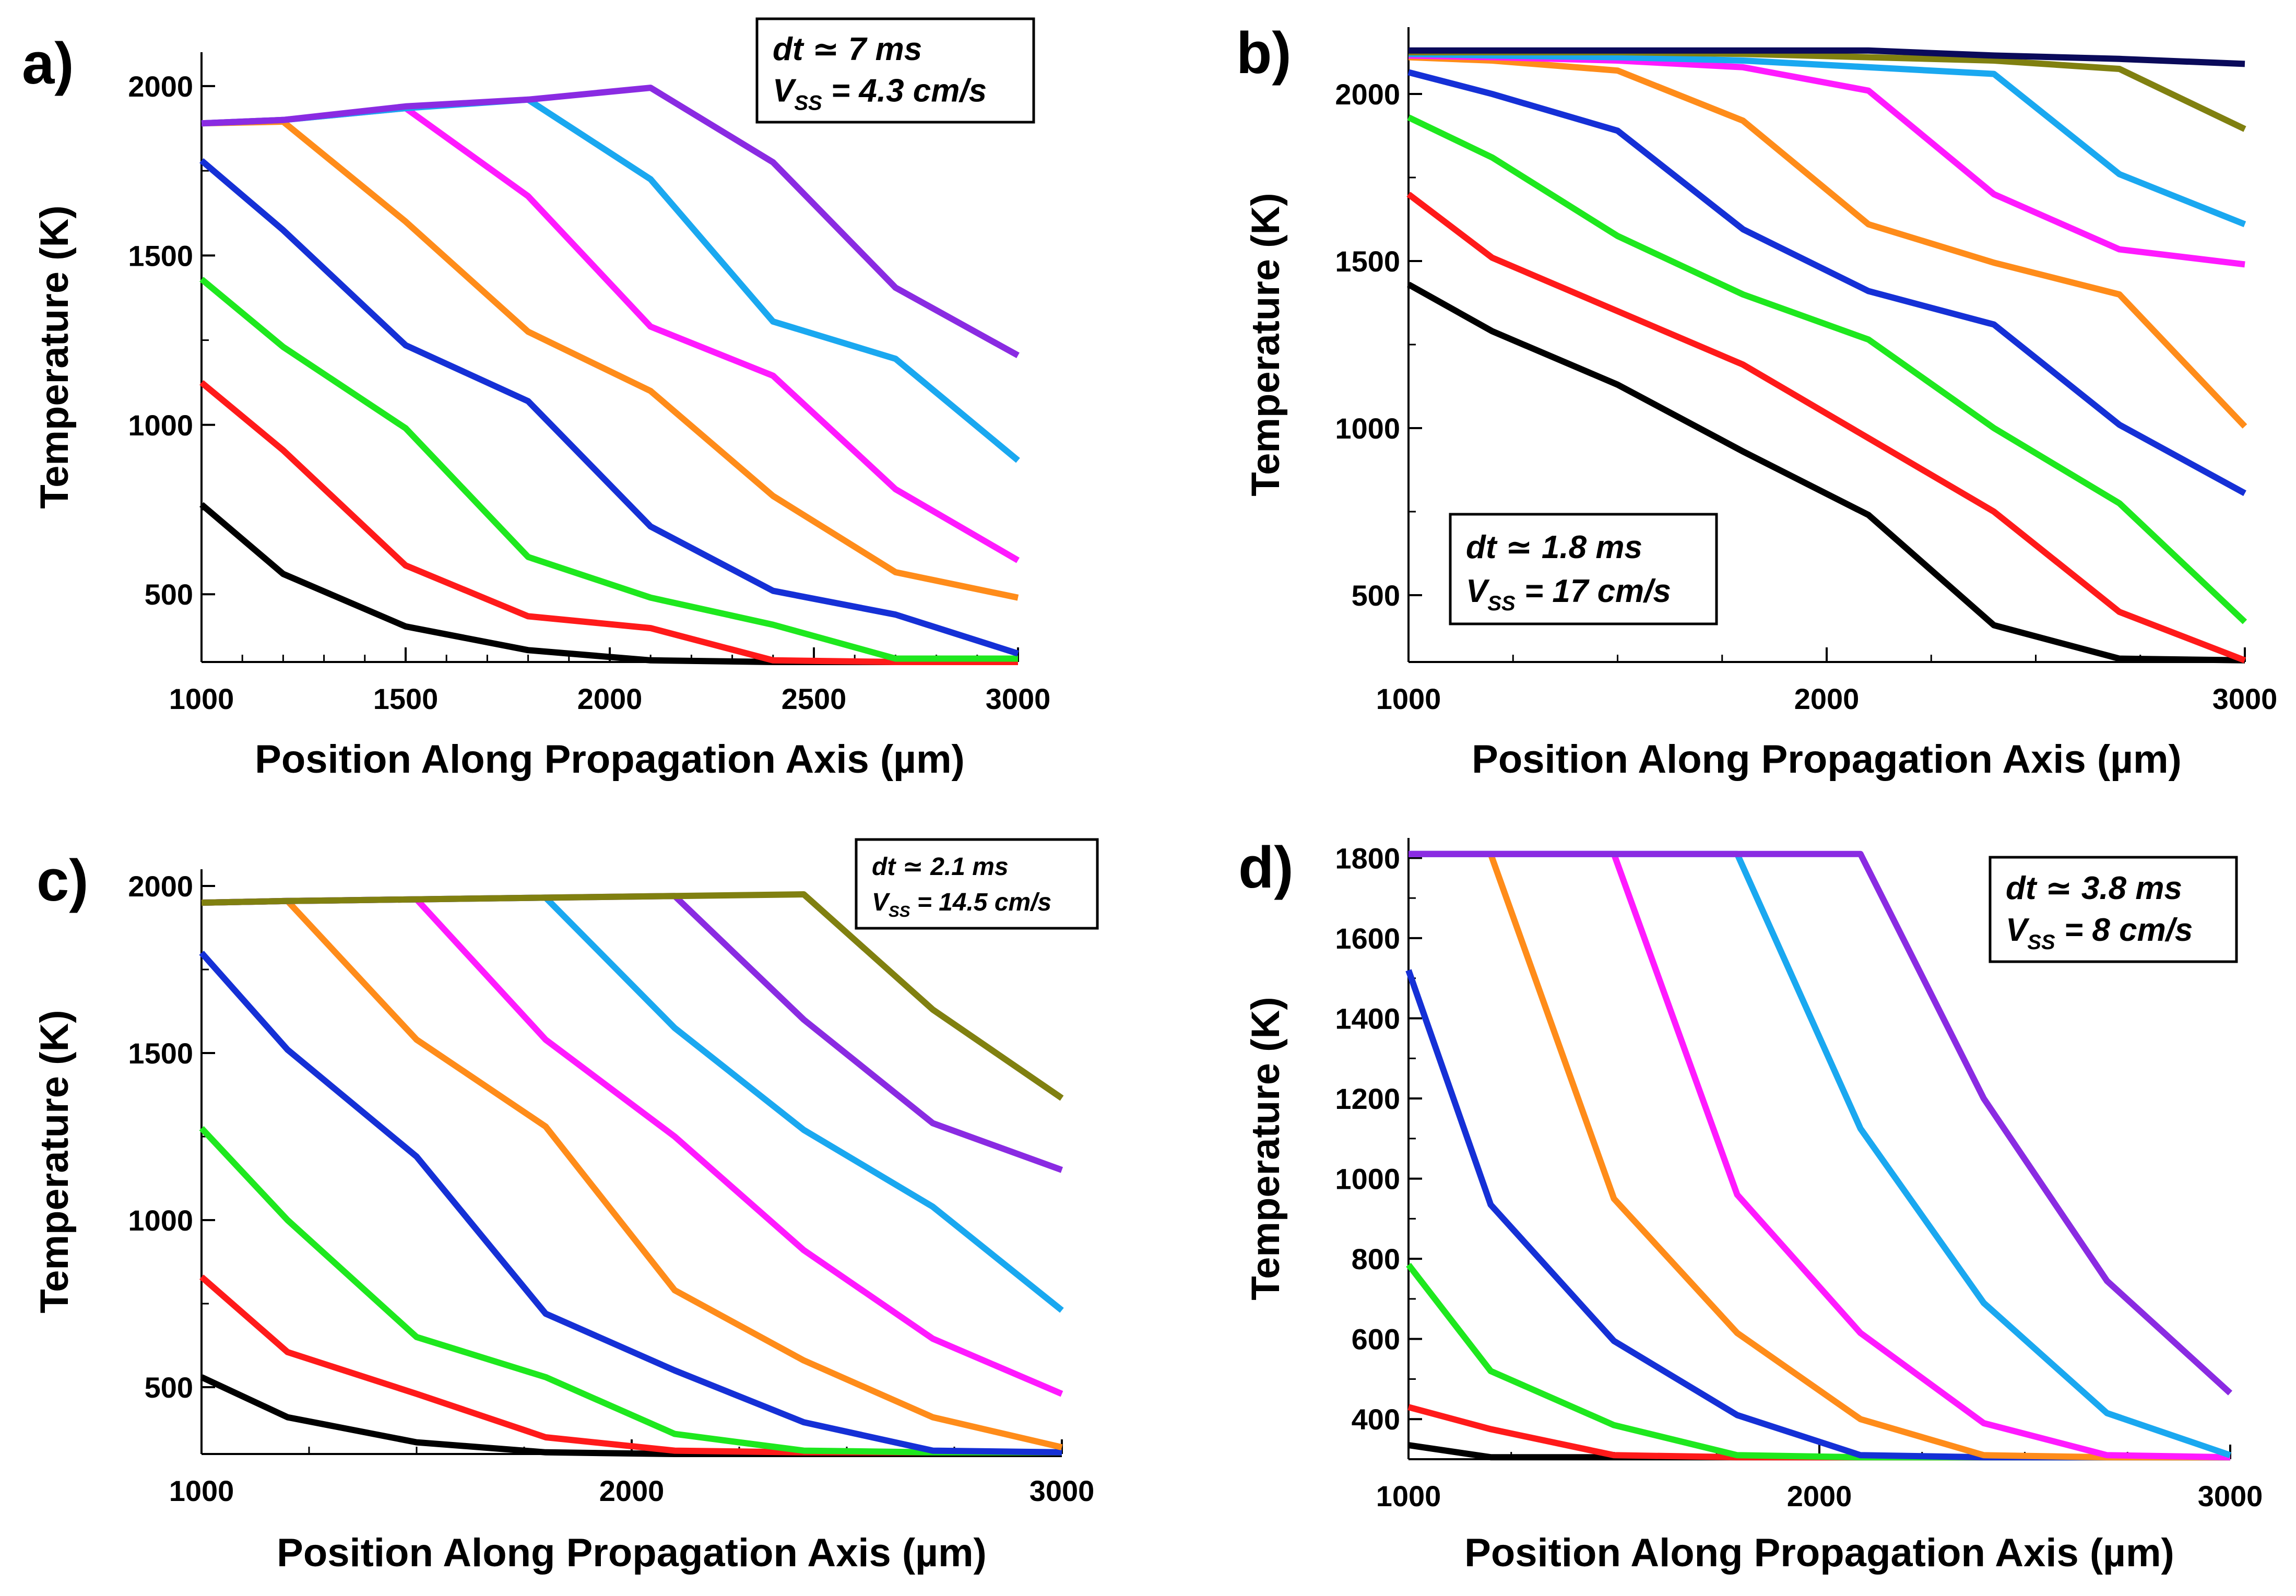  What do you see at coordinates (48, 63) in the screenshot?
I see `panel-label: a)` at bounding box center [48, 63].